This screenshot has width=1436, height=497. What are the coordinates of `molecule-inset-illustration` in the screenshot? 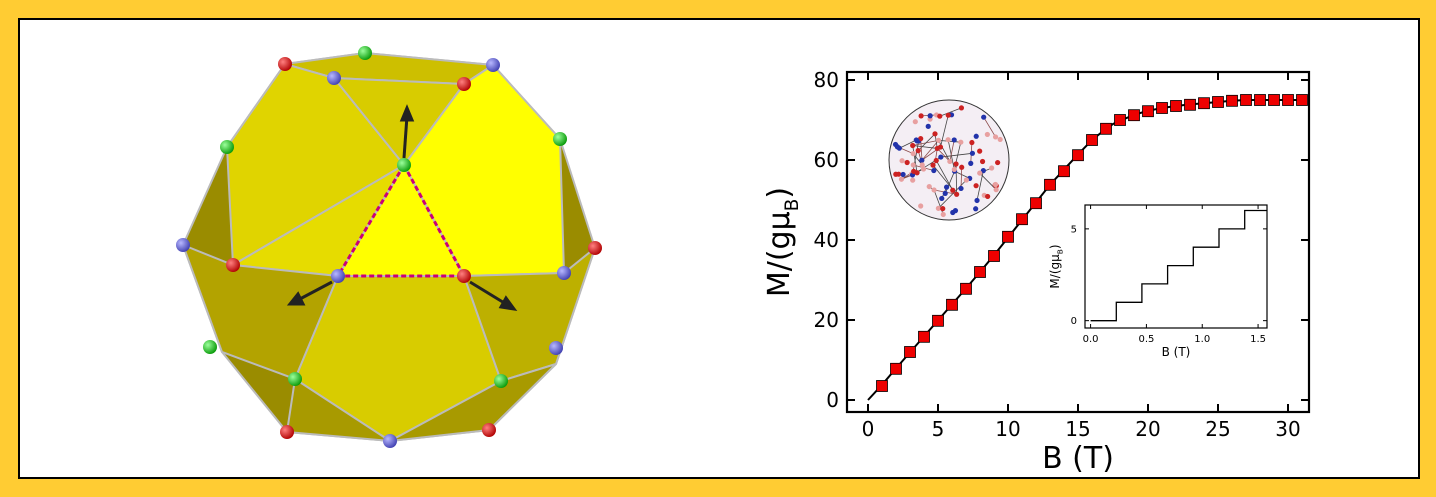 It's located at (949, 160).